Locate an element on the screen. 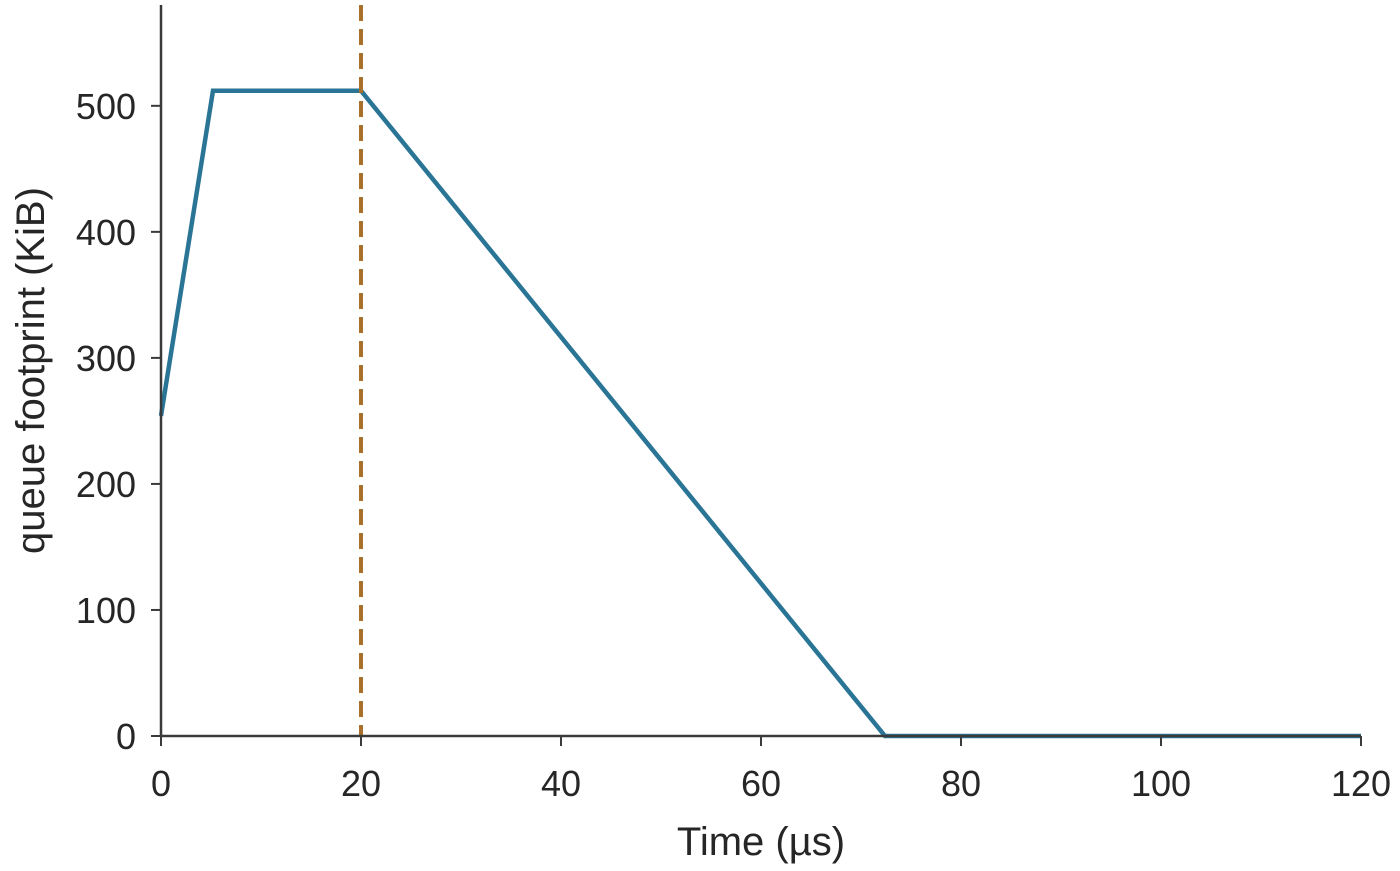 This screenshot has width=1400, height=871. x-tick-label: 100 is located at coordinates (1161, 783).